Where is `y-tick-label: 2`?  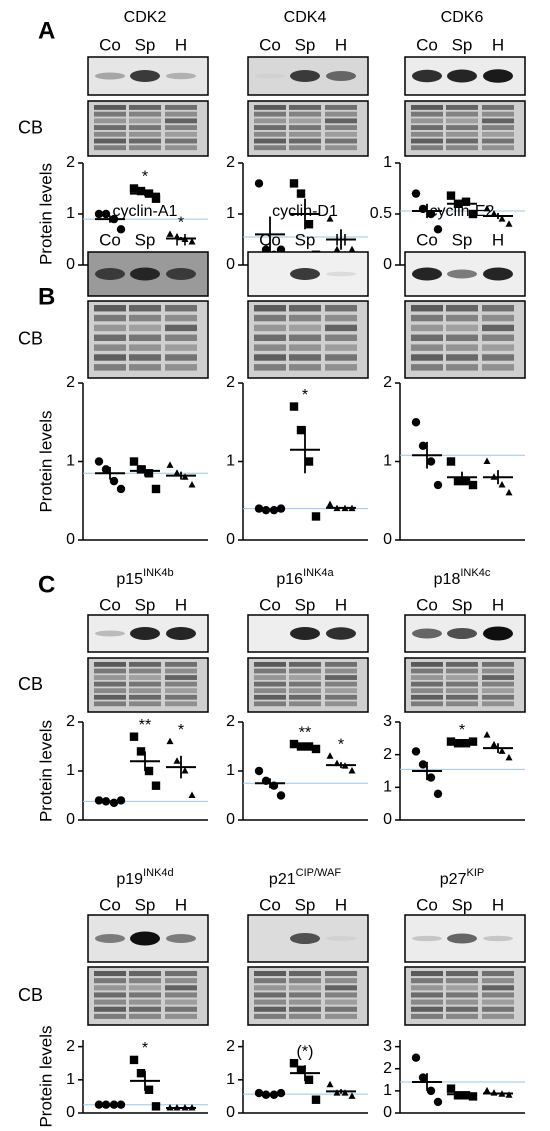
y-tick-label: 2 is located at coordinates (70, 721).